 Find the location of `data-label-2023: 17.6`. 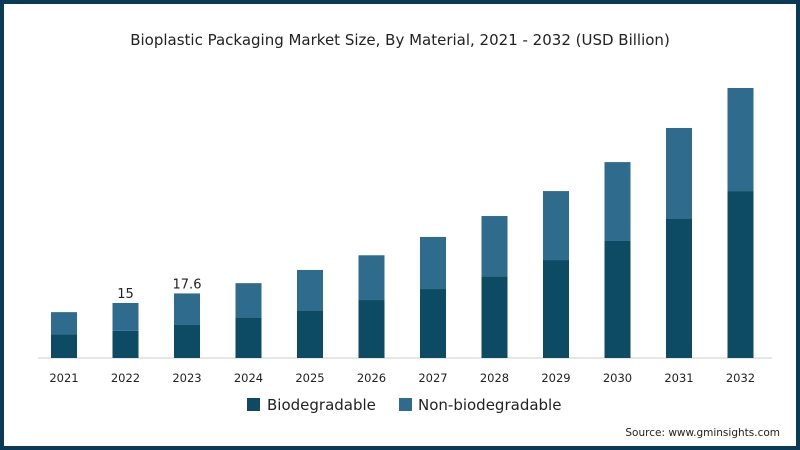

data-label-2023: 17.6 is located at coordinates (187, 284).